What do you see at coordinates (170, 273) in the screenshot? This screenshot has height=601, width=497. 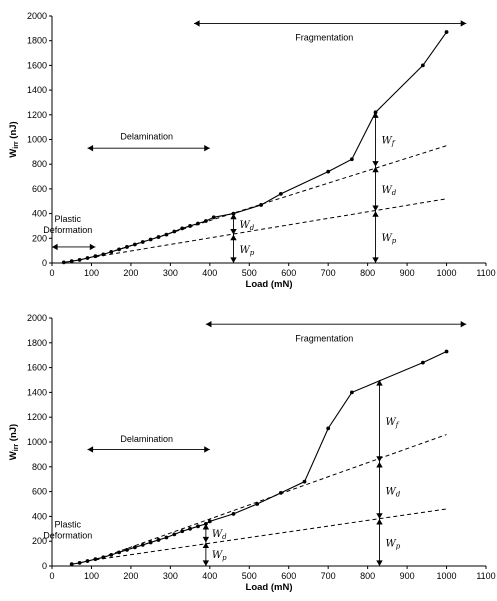 I see `x-tick-label: 300` at bounding box center [170, 273].